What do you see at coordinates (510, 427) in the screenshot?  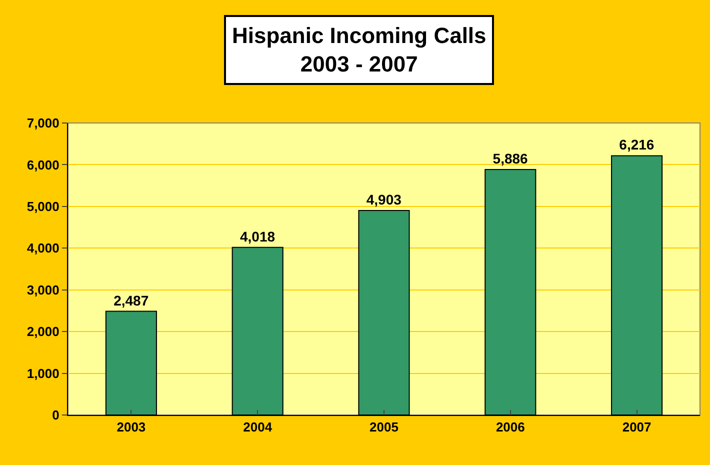 I see `x-tick-label: 2006` at bounding box center [510, 427].